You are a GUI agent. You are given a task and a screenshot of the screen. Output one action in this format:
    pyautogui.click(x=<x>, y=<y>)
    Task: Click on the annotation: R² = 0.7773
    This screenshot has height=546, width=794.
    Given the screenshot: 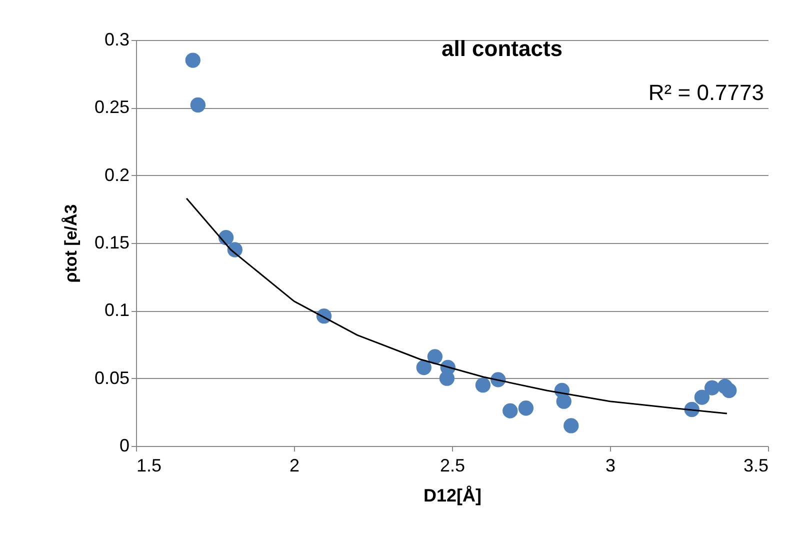 What is the action you would take?
    pyautogui.click(x=706, y=92)
    